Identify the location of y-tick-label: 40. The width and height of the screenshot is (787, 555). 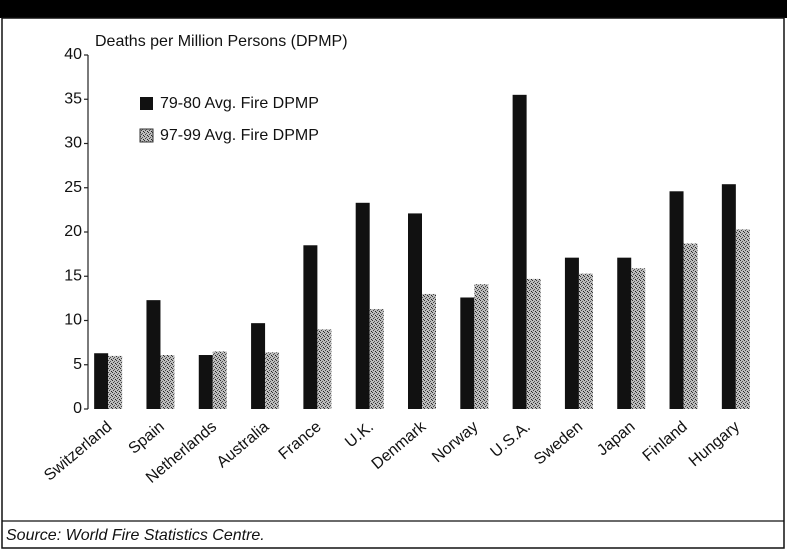
(73, 54).